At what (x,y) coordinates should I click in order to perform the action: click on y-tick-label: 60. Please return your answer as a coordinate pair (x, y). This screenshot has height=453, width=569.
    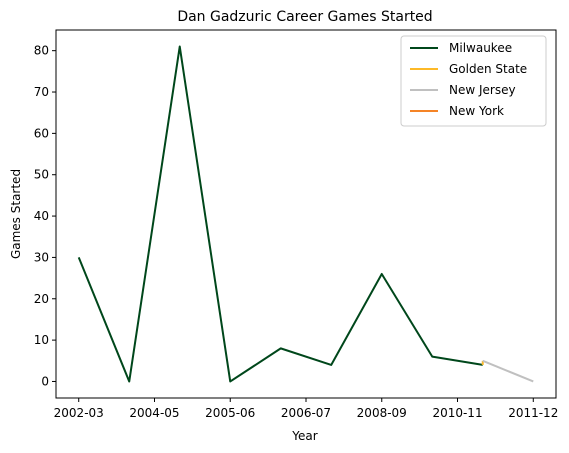
    Looking at the image, I should click on (41, 133).